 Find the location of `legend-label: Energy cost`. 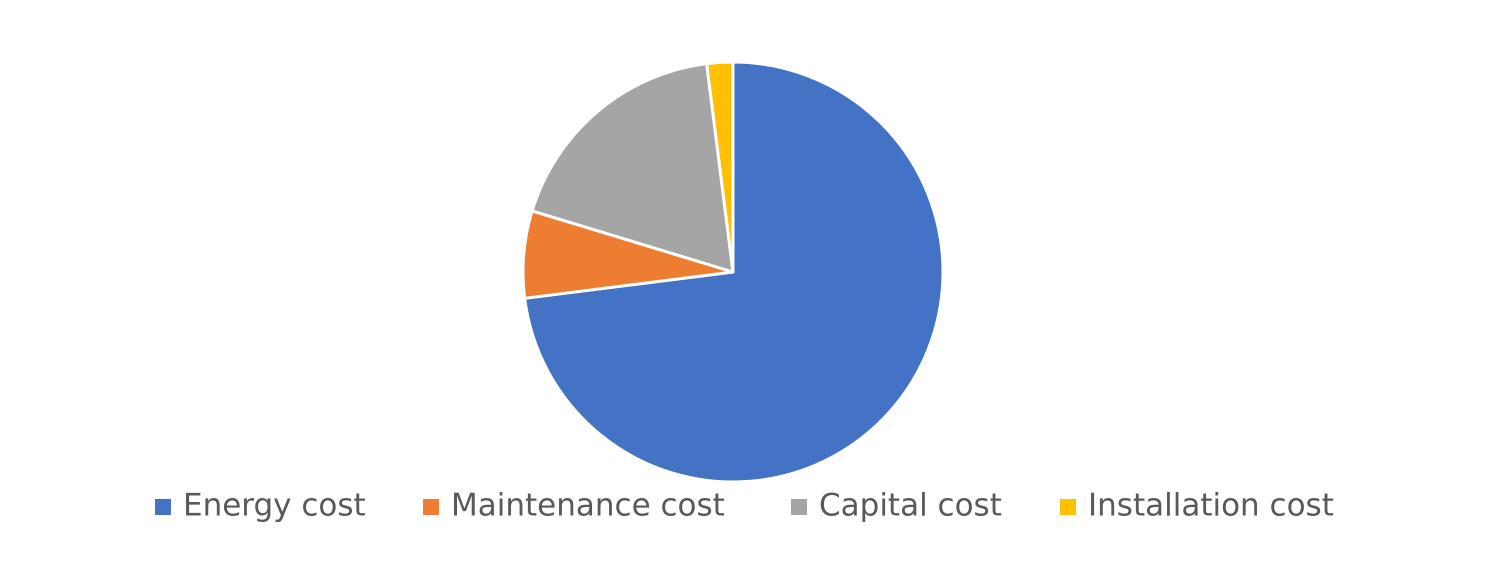

legend-label: Energy cost is located at coordinates (274, 506).